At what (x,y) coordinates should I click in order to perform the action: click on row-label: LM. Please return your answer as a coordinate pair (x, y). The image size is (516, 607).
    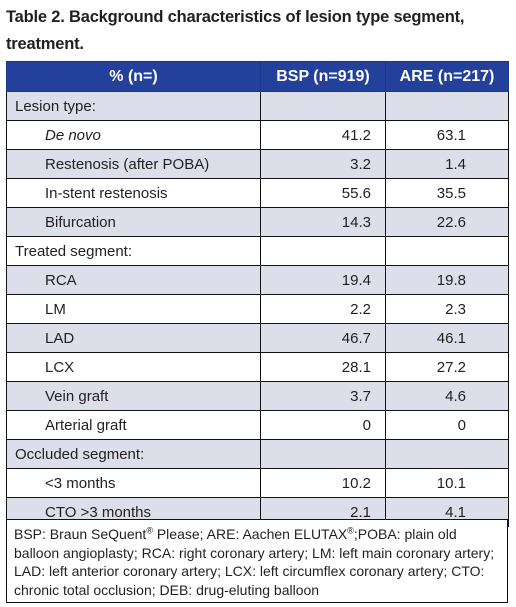
    Looking at the image, I should click on (133, 309).